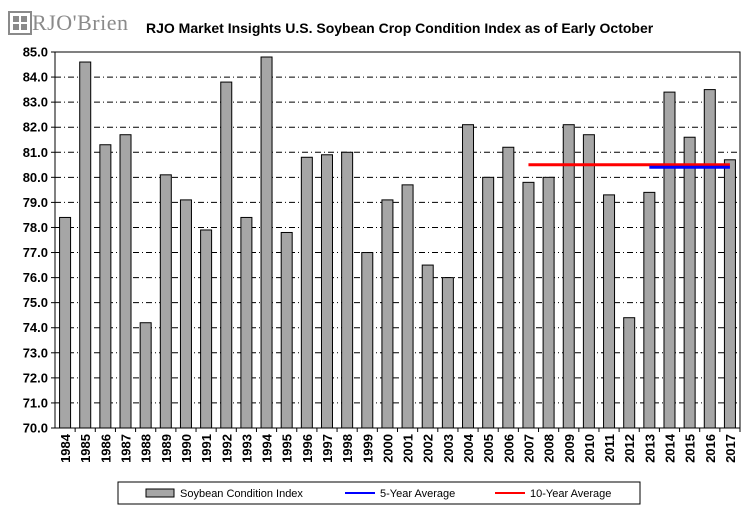 The image size is (756, 516). What do you see at coordinates (146, 448) in the screenshot?
I see `x-tick-label-1988: 1988` at bounding box center [146, 448].